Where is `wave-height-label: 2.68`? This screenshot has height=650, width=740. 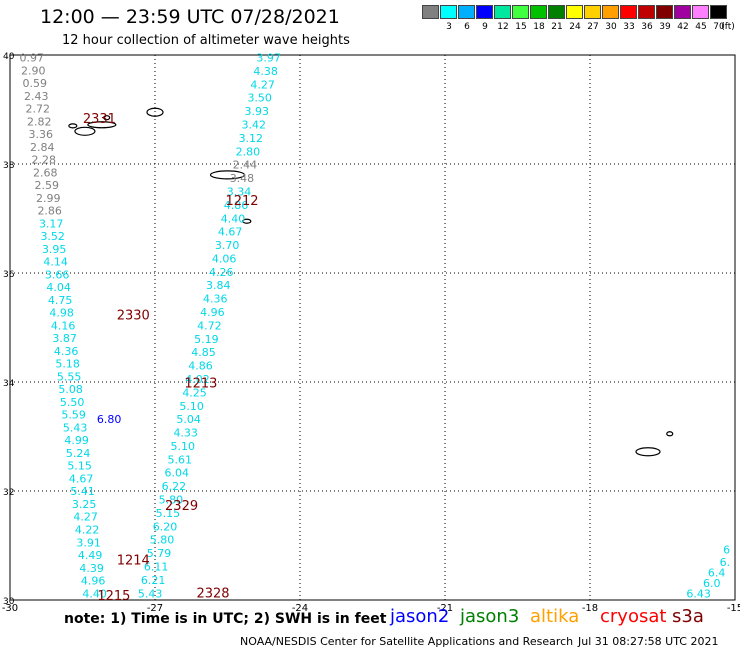
wave-height-label: 2.68 is located at coordinates (45, 172).